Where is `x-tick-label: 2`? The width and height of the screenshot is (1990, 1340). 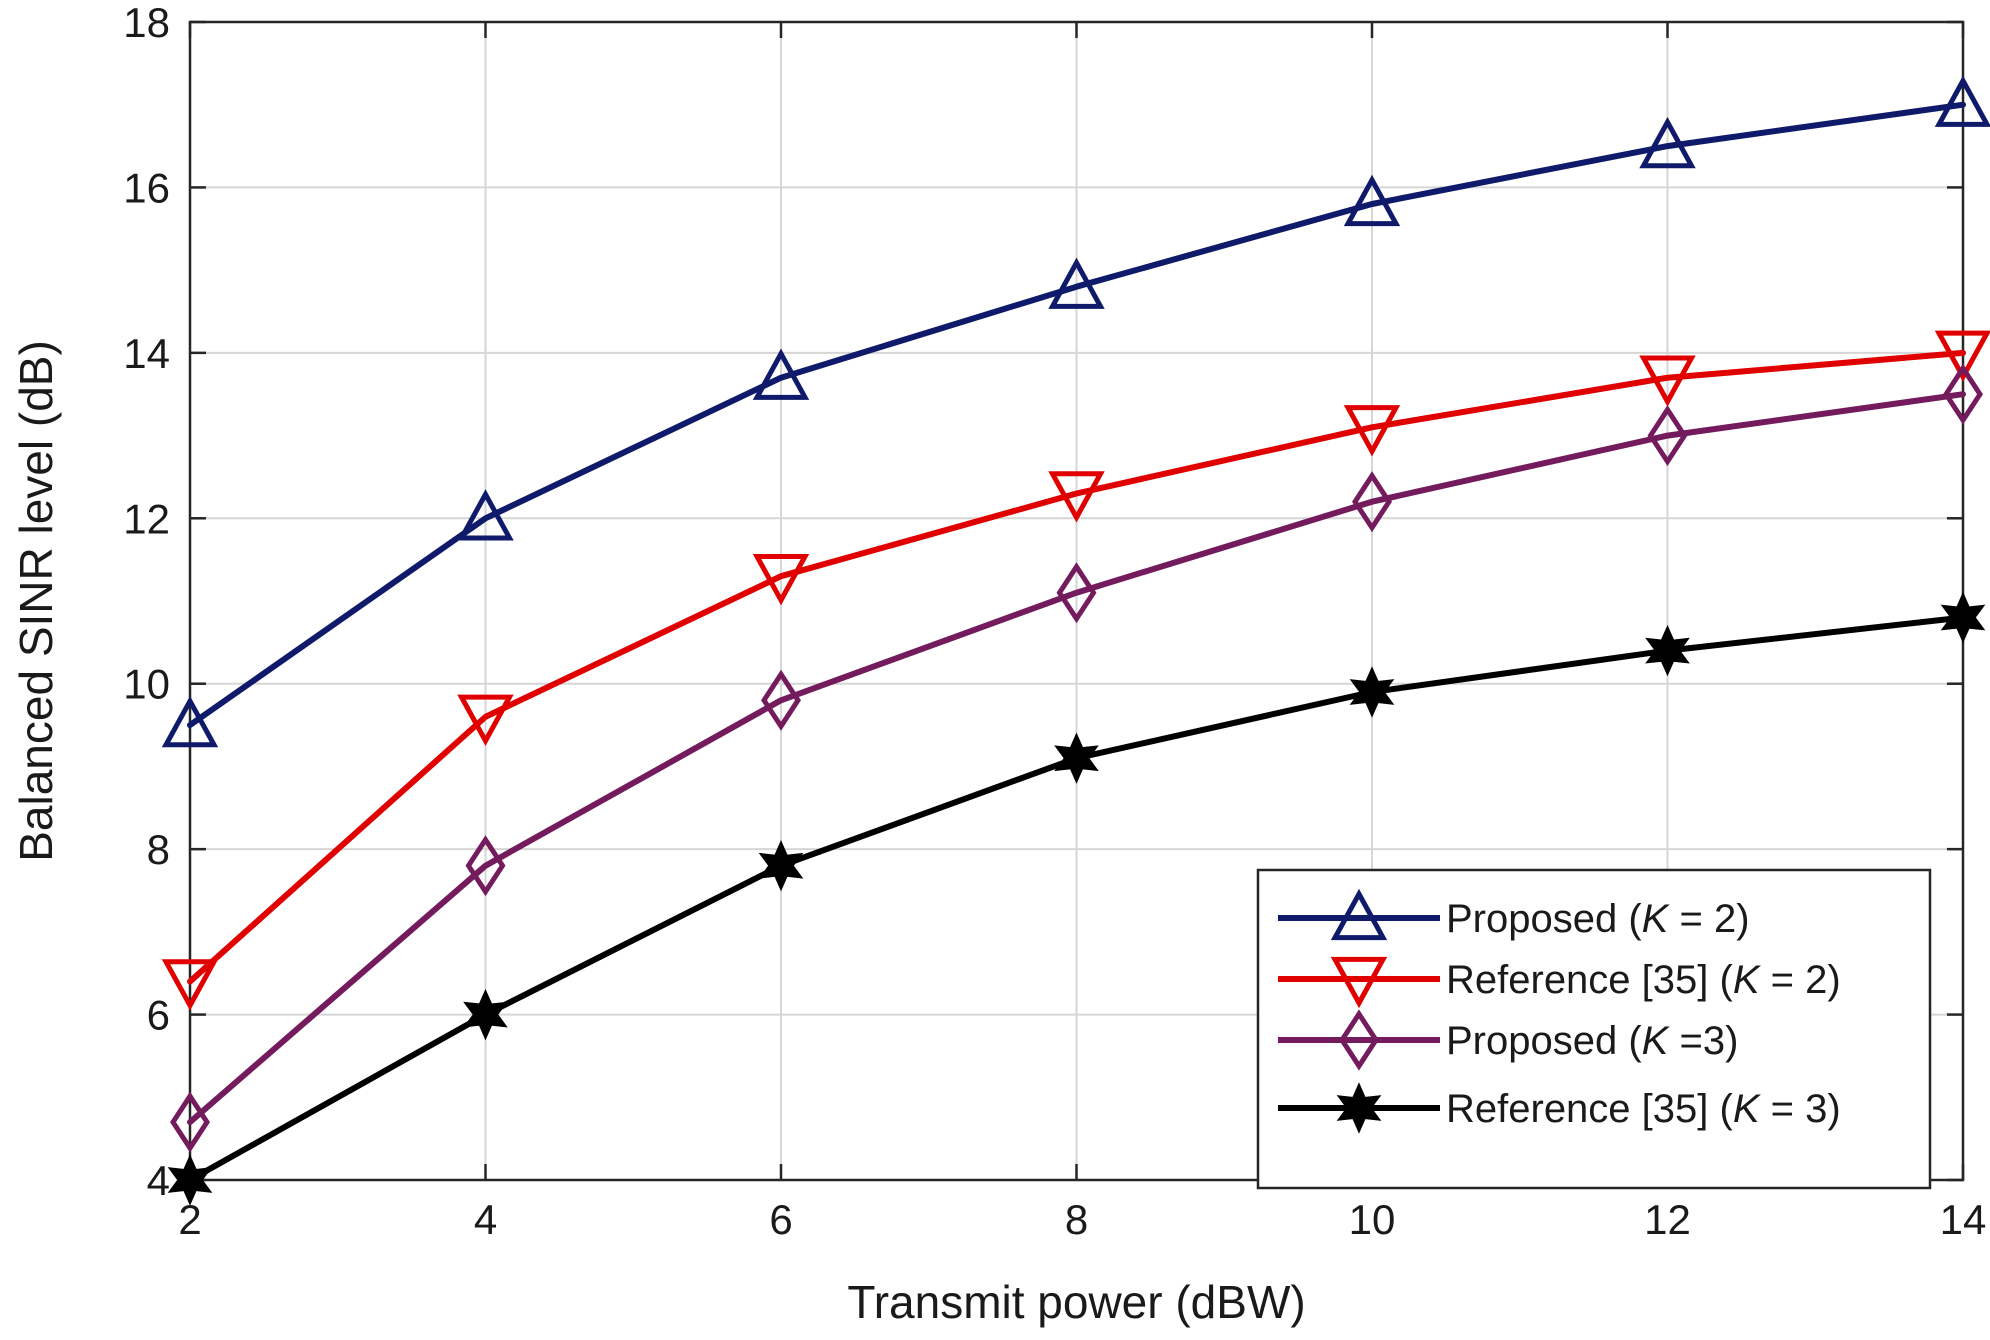 x-tick-label: 2 is located at coordinates (189, 1219).